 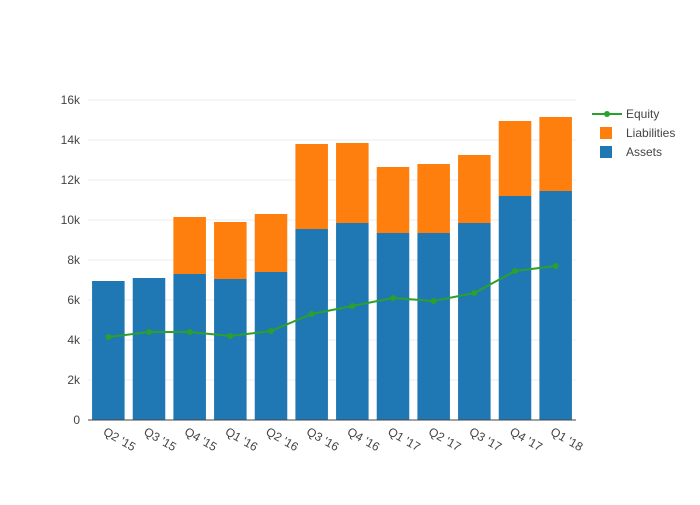 What do you see at coordinates (364, 439) in the screenshot?
I see `x-tick-label: Q4 '16` at bounding box center [364, 439].